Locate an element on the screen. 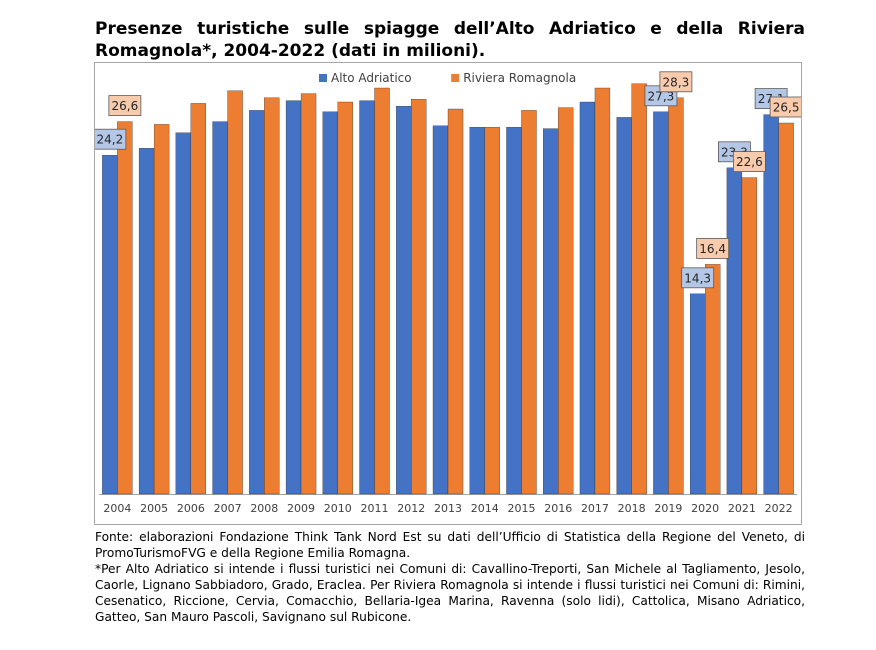  bar-riviera-romagnola-2016 is located at coordinates (566, 301).